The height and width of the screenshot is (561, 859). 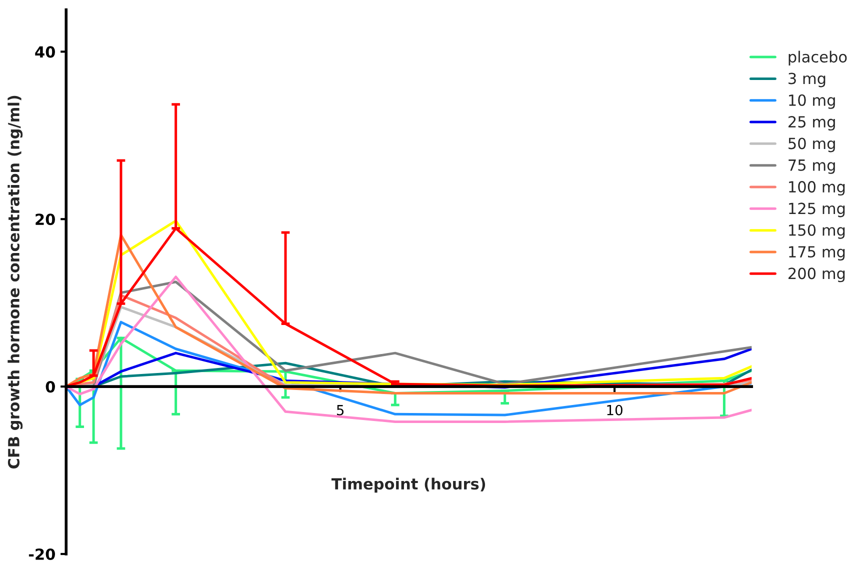 I want to click on legend-label: 125 mg, so click(x=817, y=210).